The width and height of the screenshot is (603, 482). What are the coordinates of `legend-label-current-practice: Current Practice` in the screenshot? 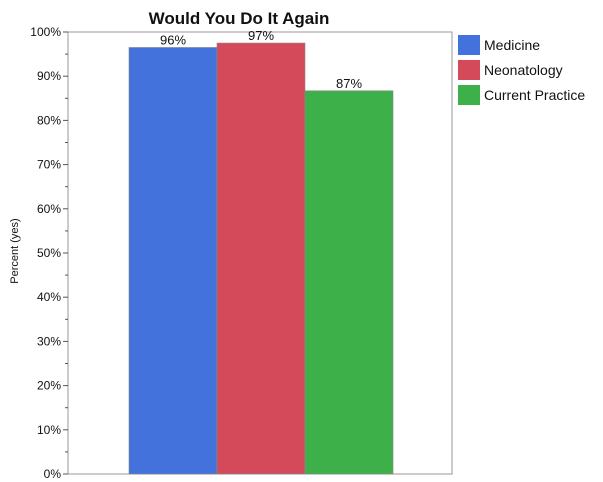 It's located at (534, 95).